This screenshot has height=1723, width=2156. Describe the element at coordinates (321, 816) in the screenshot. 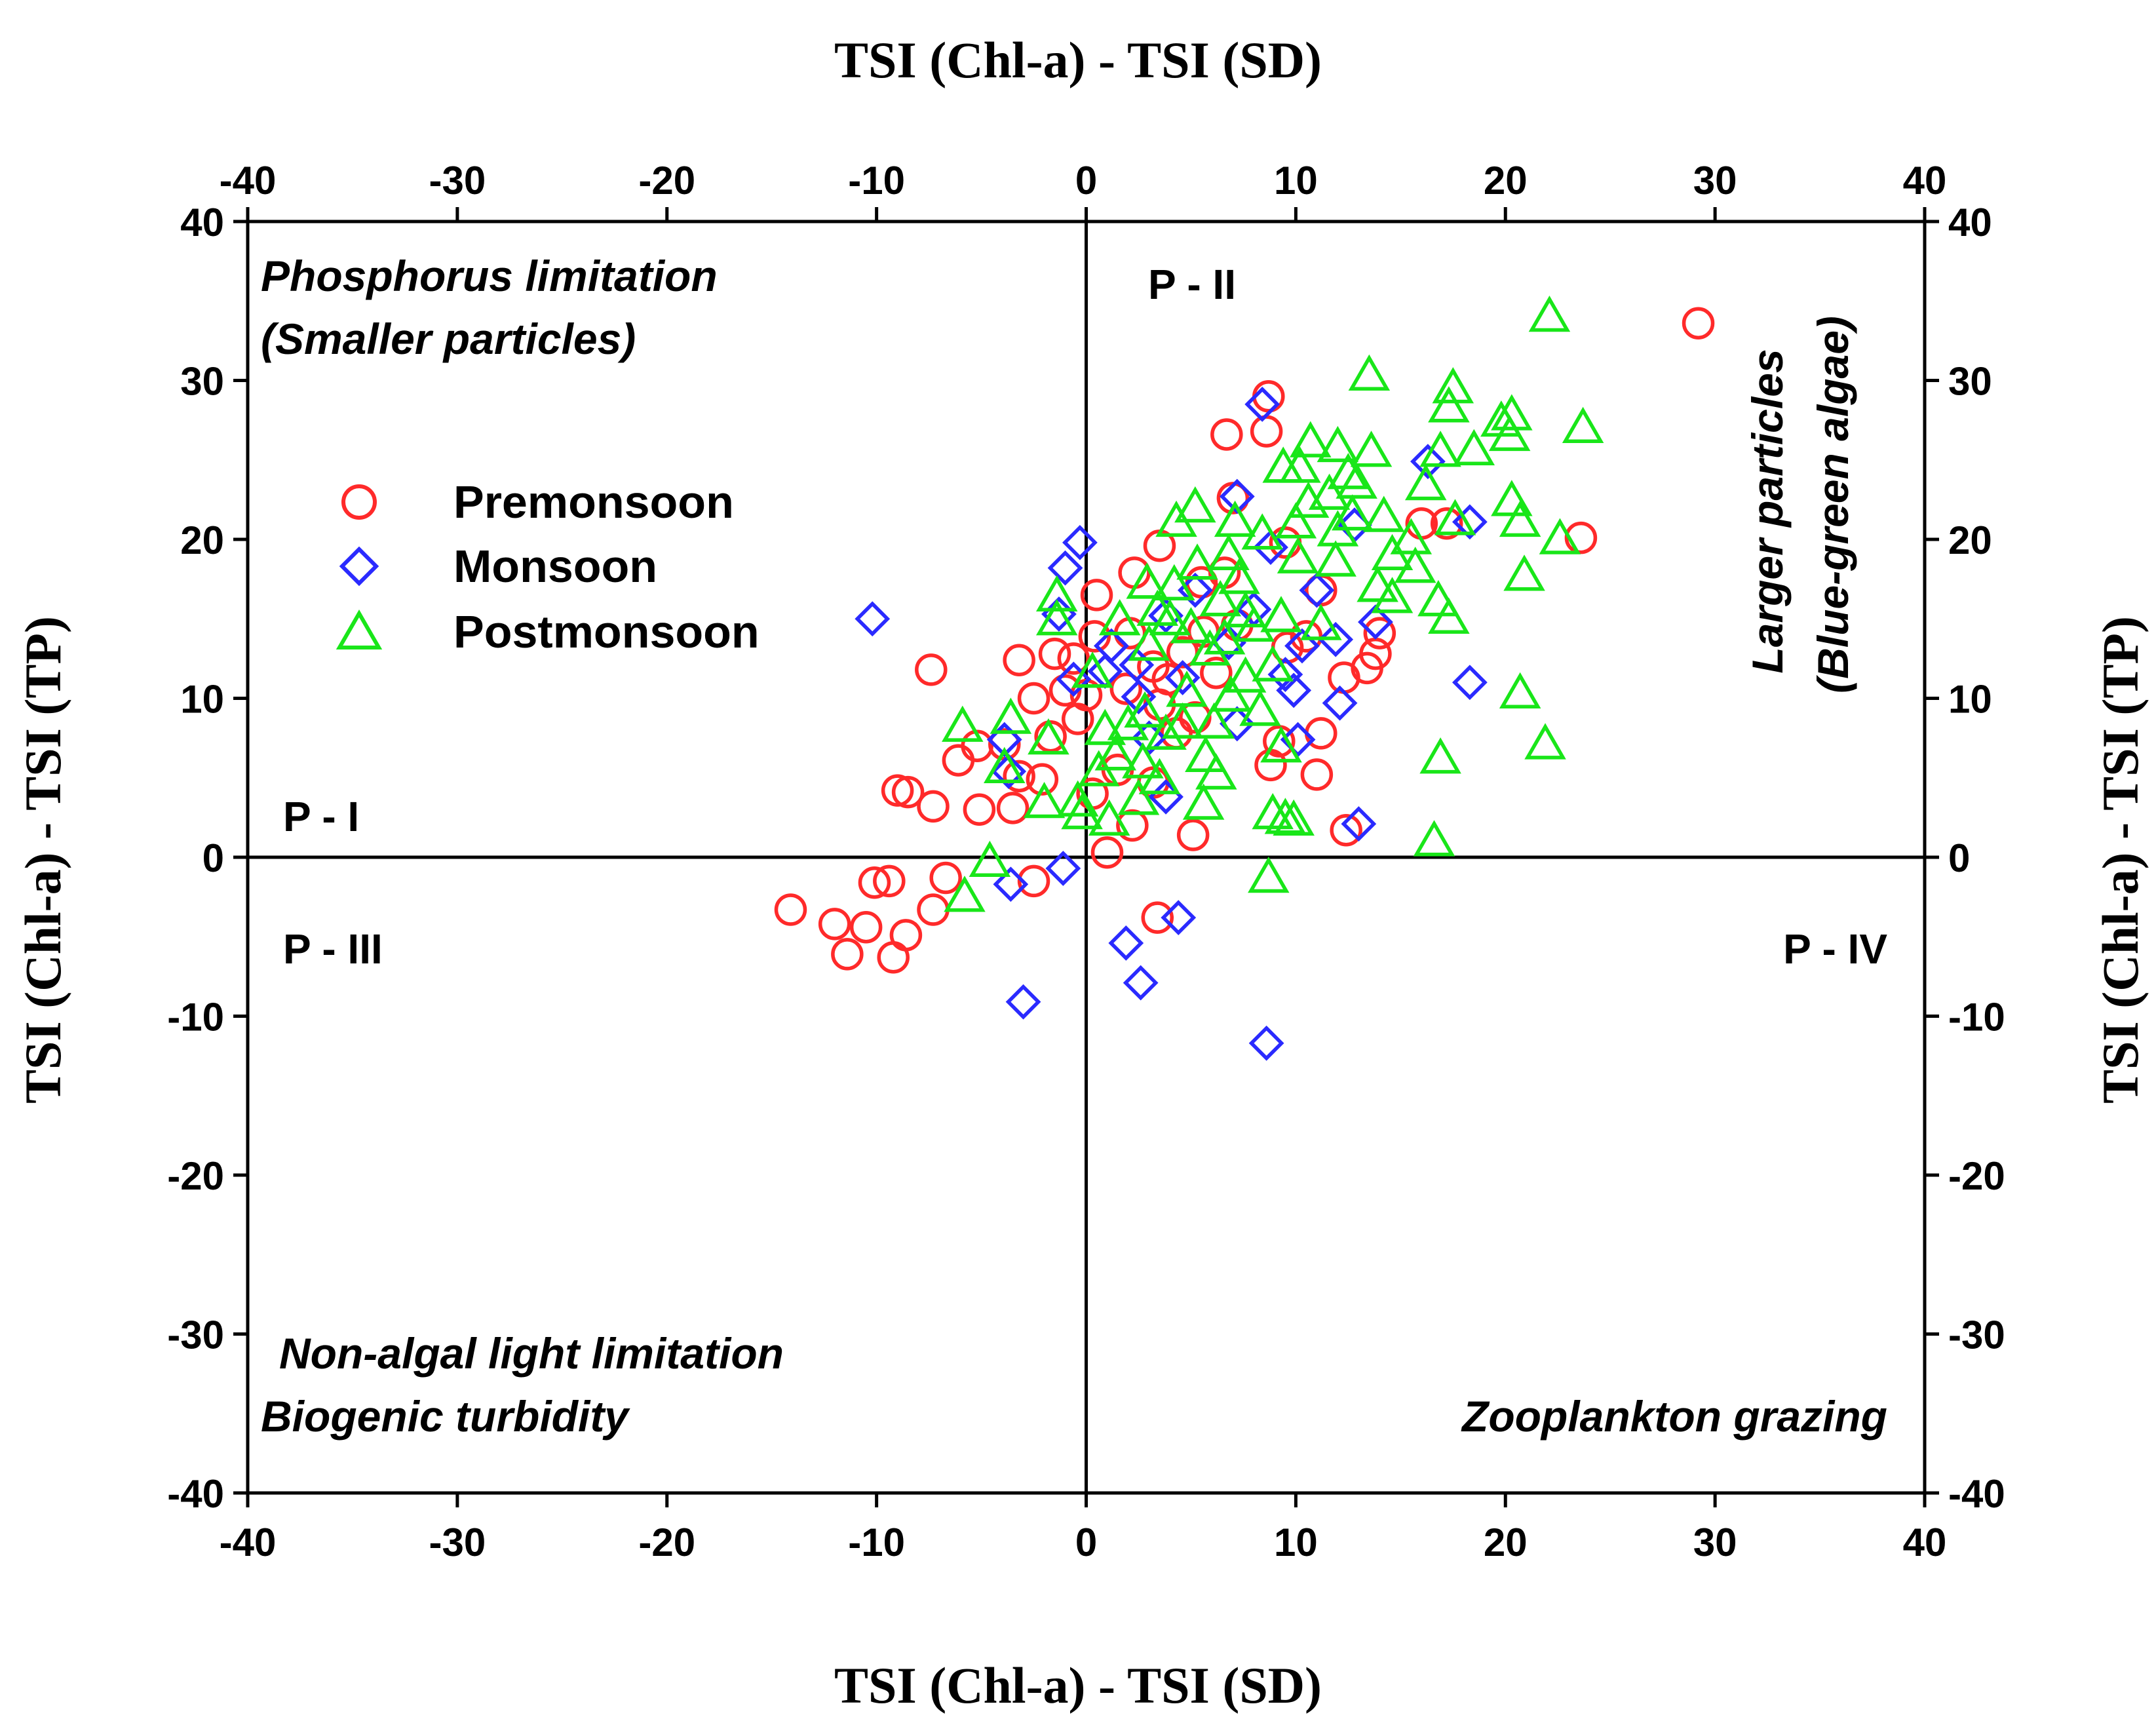

I see `quadrant-p1-label: P - I` at that location.